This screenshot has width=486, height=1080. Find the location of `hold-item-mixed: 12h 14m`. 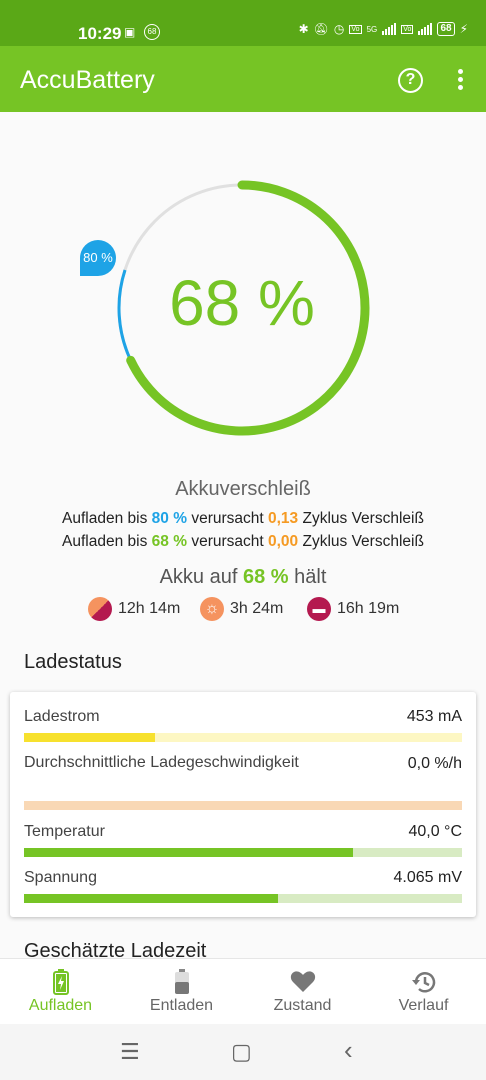

hold-item-mixed: 12h 14m is located at coordinates (134, 609).